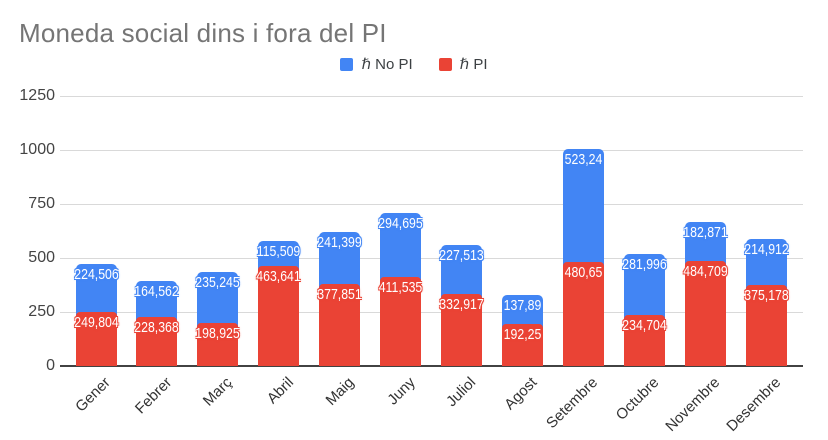  What do you see at coordinates (340, 392) in the screenshot?
I see `x-category-label: Maig` at bounding box center [340, 392].